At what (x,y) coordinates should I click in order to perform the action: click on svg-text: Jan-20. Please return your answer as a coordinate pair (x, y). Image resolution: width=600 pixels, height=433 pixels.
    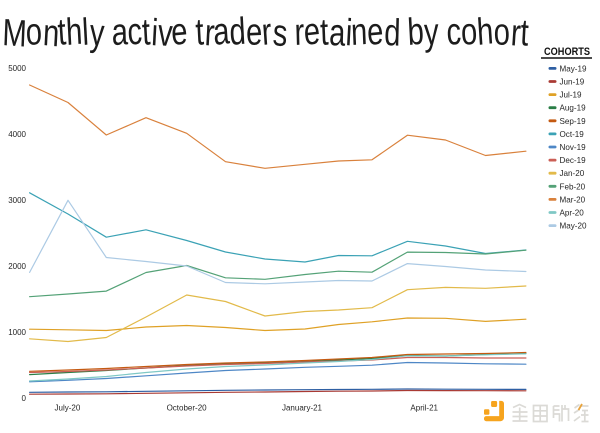
    Looking at the image, I should click on (572, 173).